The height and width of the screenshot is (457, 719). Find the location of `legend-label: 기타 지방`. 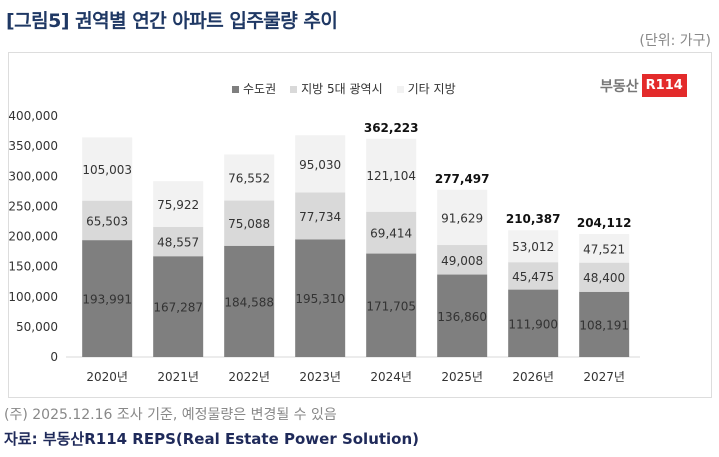

legend-label: 기타 지방 is located at coordinates (431, 89).